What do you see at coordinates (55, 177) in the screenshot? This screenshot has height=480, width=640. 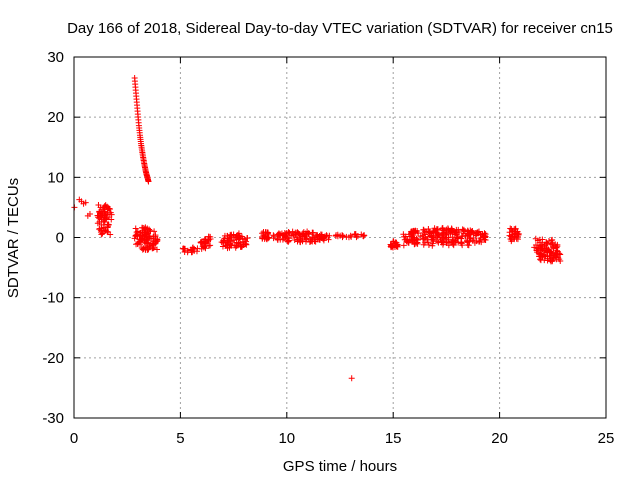 I see `y-tick-label: 10` at bounding box center [55, 177].